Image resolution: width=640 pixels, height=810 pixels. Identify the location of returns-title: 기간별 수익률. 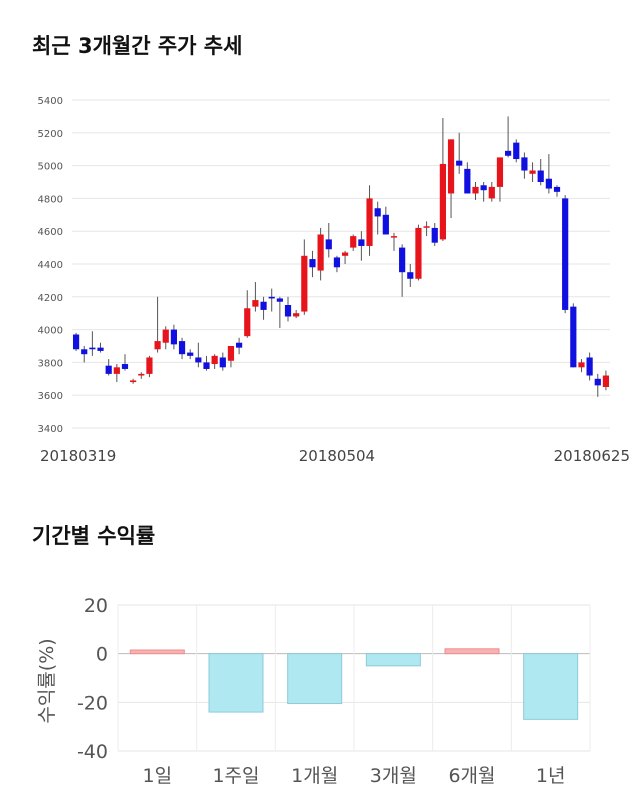
(94, 536).